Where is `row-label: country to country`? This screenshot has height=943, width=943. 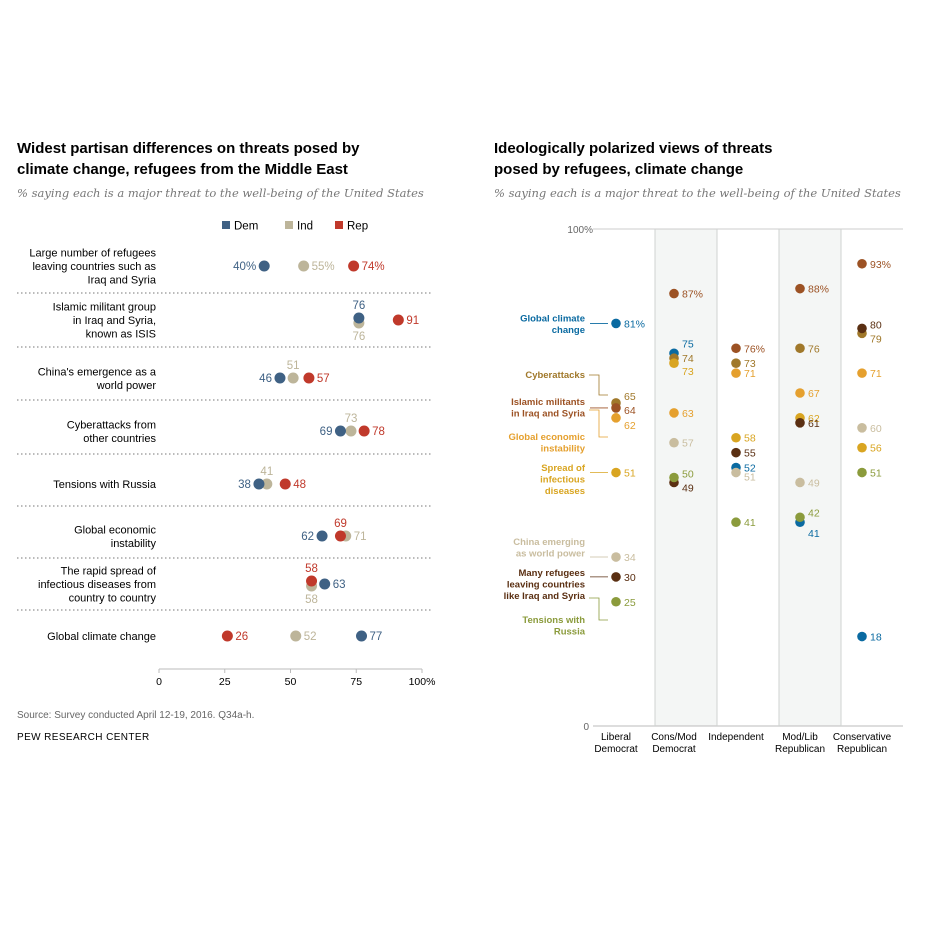
row-label: country to country is located at coordinates (113, 599).